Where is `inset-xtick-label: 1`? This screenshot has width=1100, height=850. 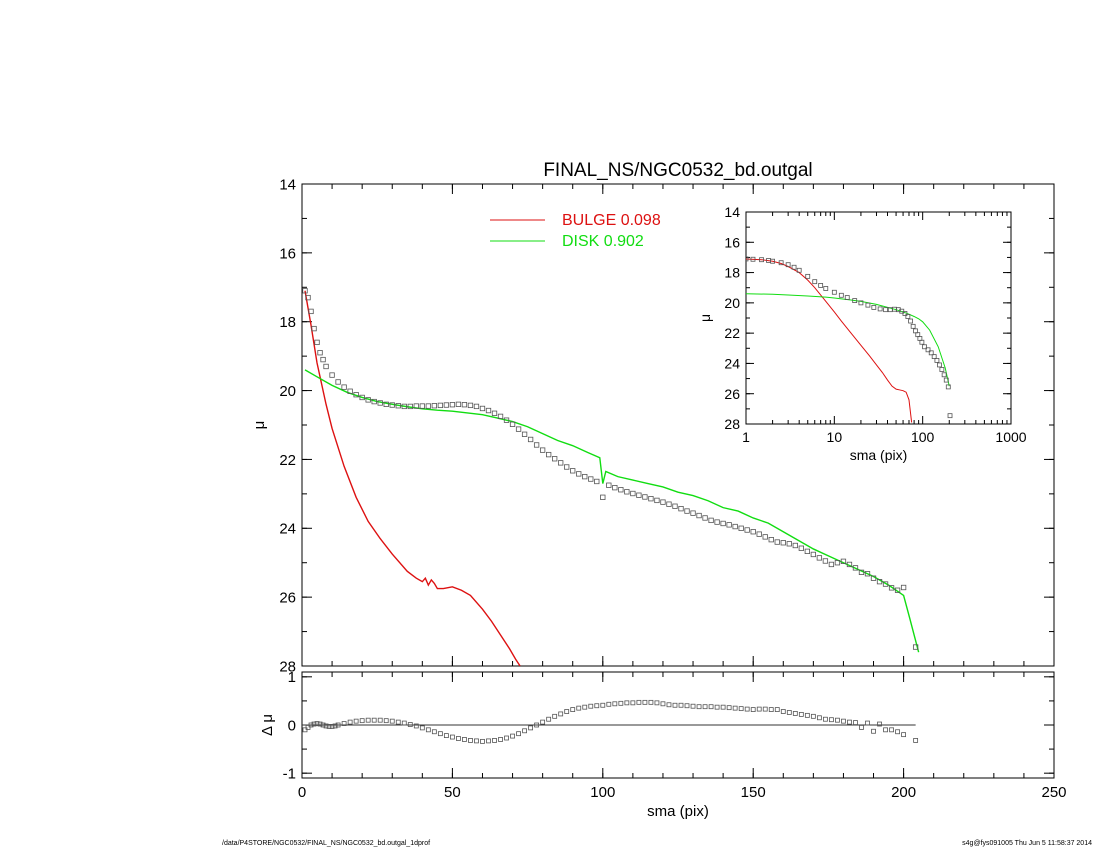
inset-xtick-label: 1 is located at coordinates (746, 437).